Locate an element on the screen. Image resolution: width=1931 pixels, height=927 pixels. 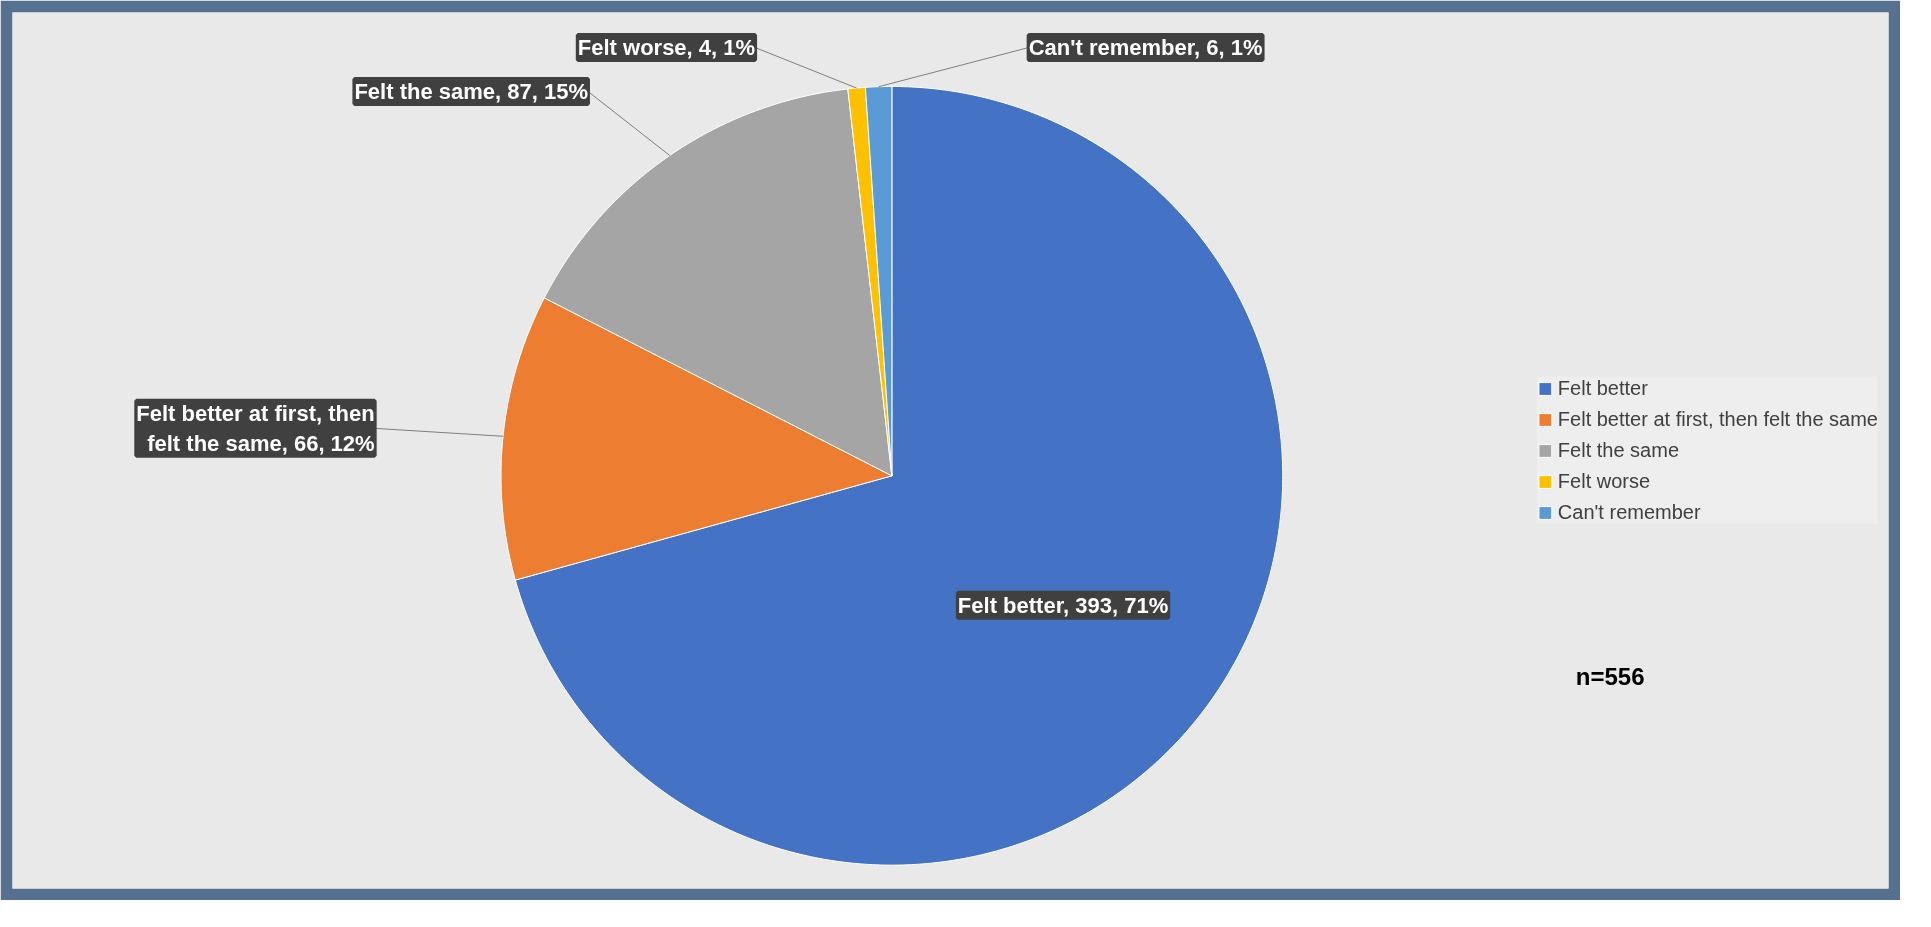
legend-label: Felt better is located at coordinates (1602, 388).